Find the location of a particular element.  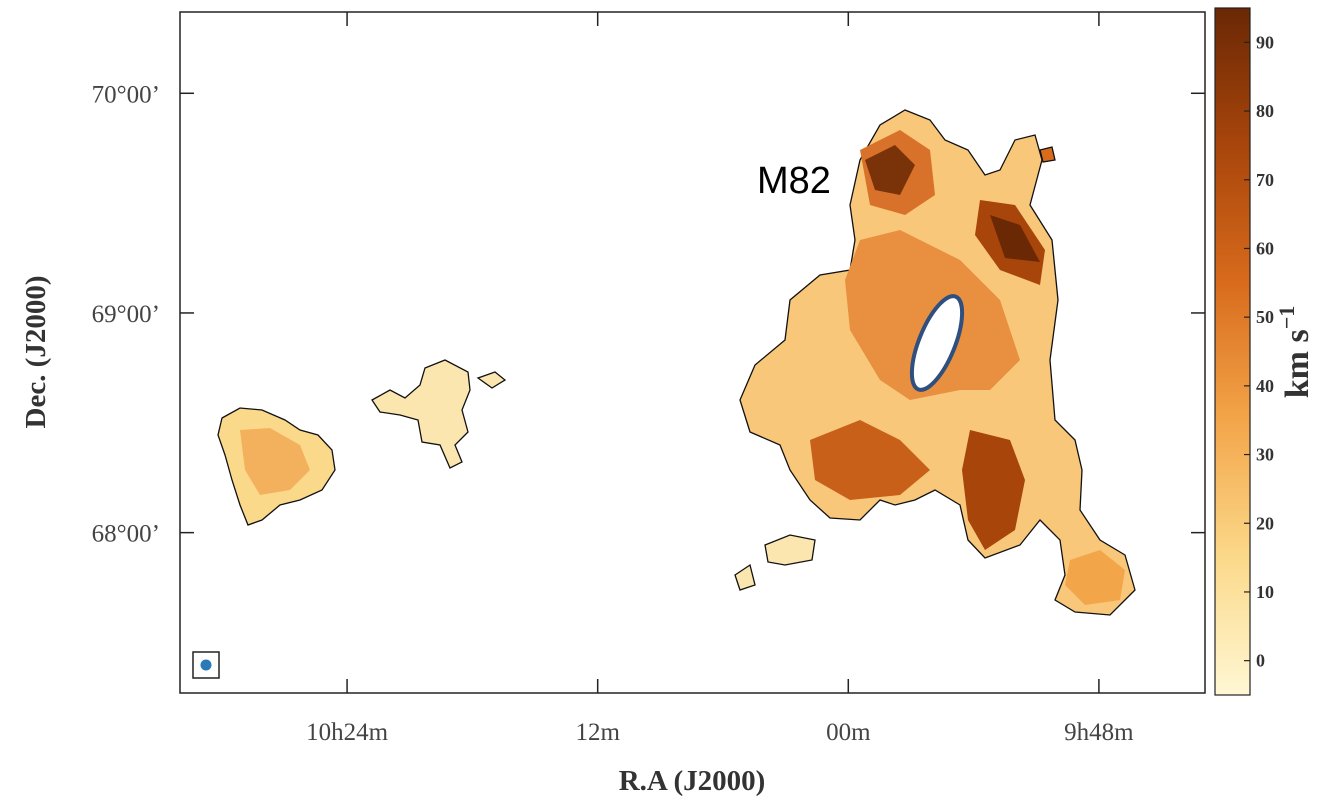

colorbar-label: km s−1 is located at coordinates (1295, 352).